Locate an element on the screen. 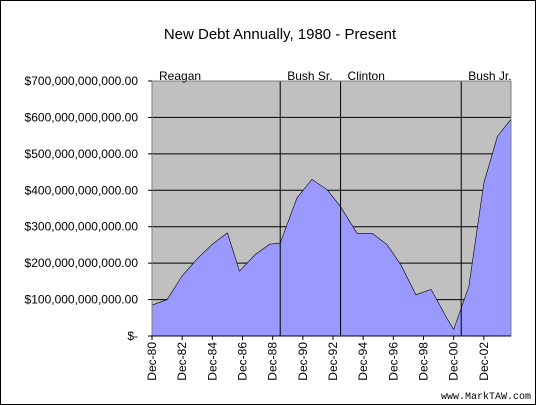 Image resolution: width=536 pixels, height=405 pixels. x-tick-label: Dec-84 is located at coordinates (212, 361).